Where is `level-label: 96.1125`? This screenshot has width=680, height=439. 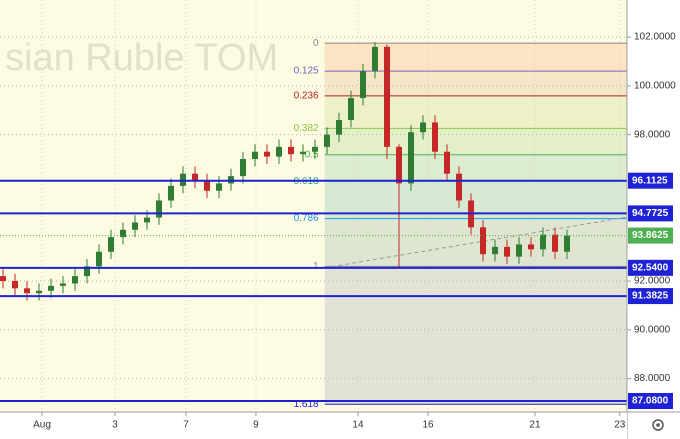
level-label: 96.1125 is located at coordinates (650, 180).